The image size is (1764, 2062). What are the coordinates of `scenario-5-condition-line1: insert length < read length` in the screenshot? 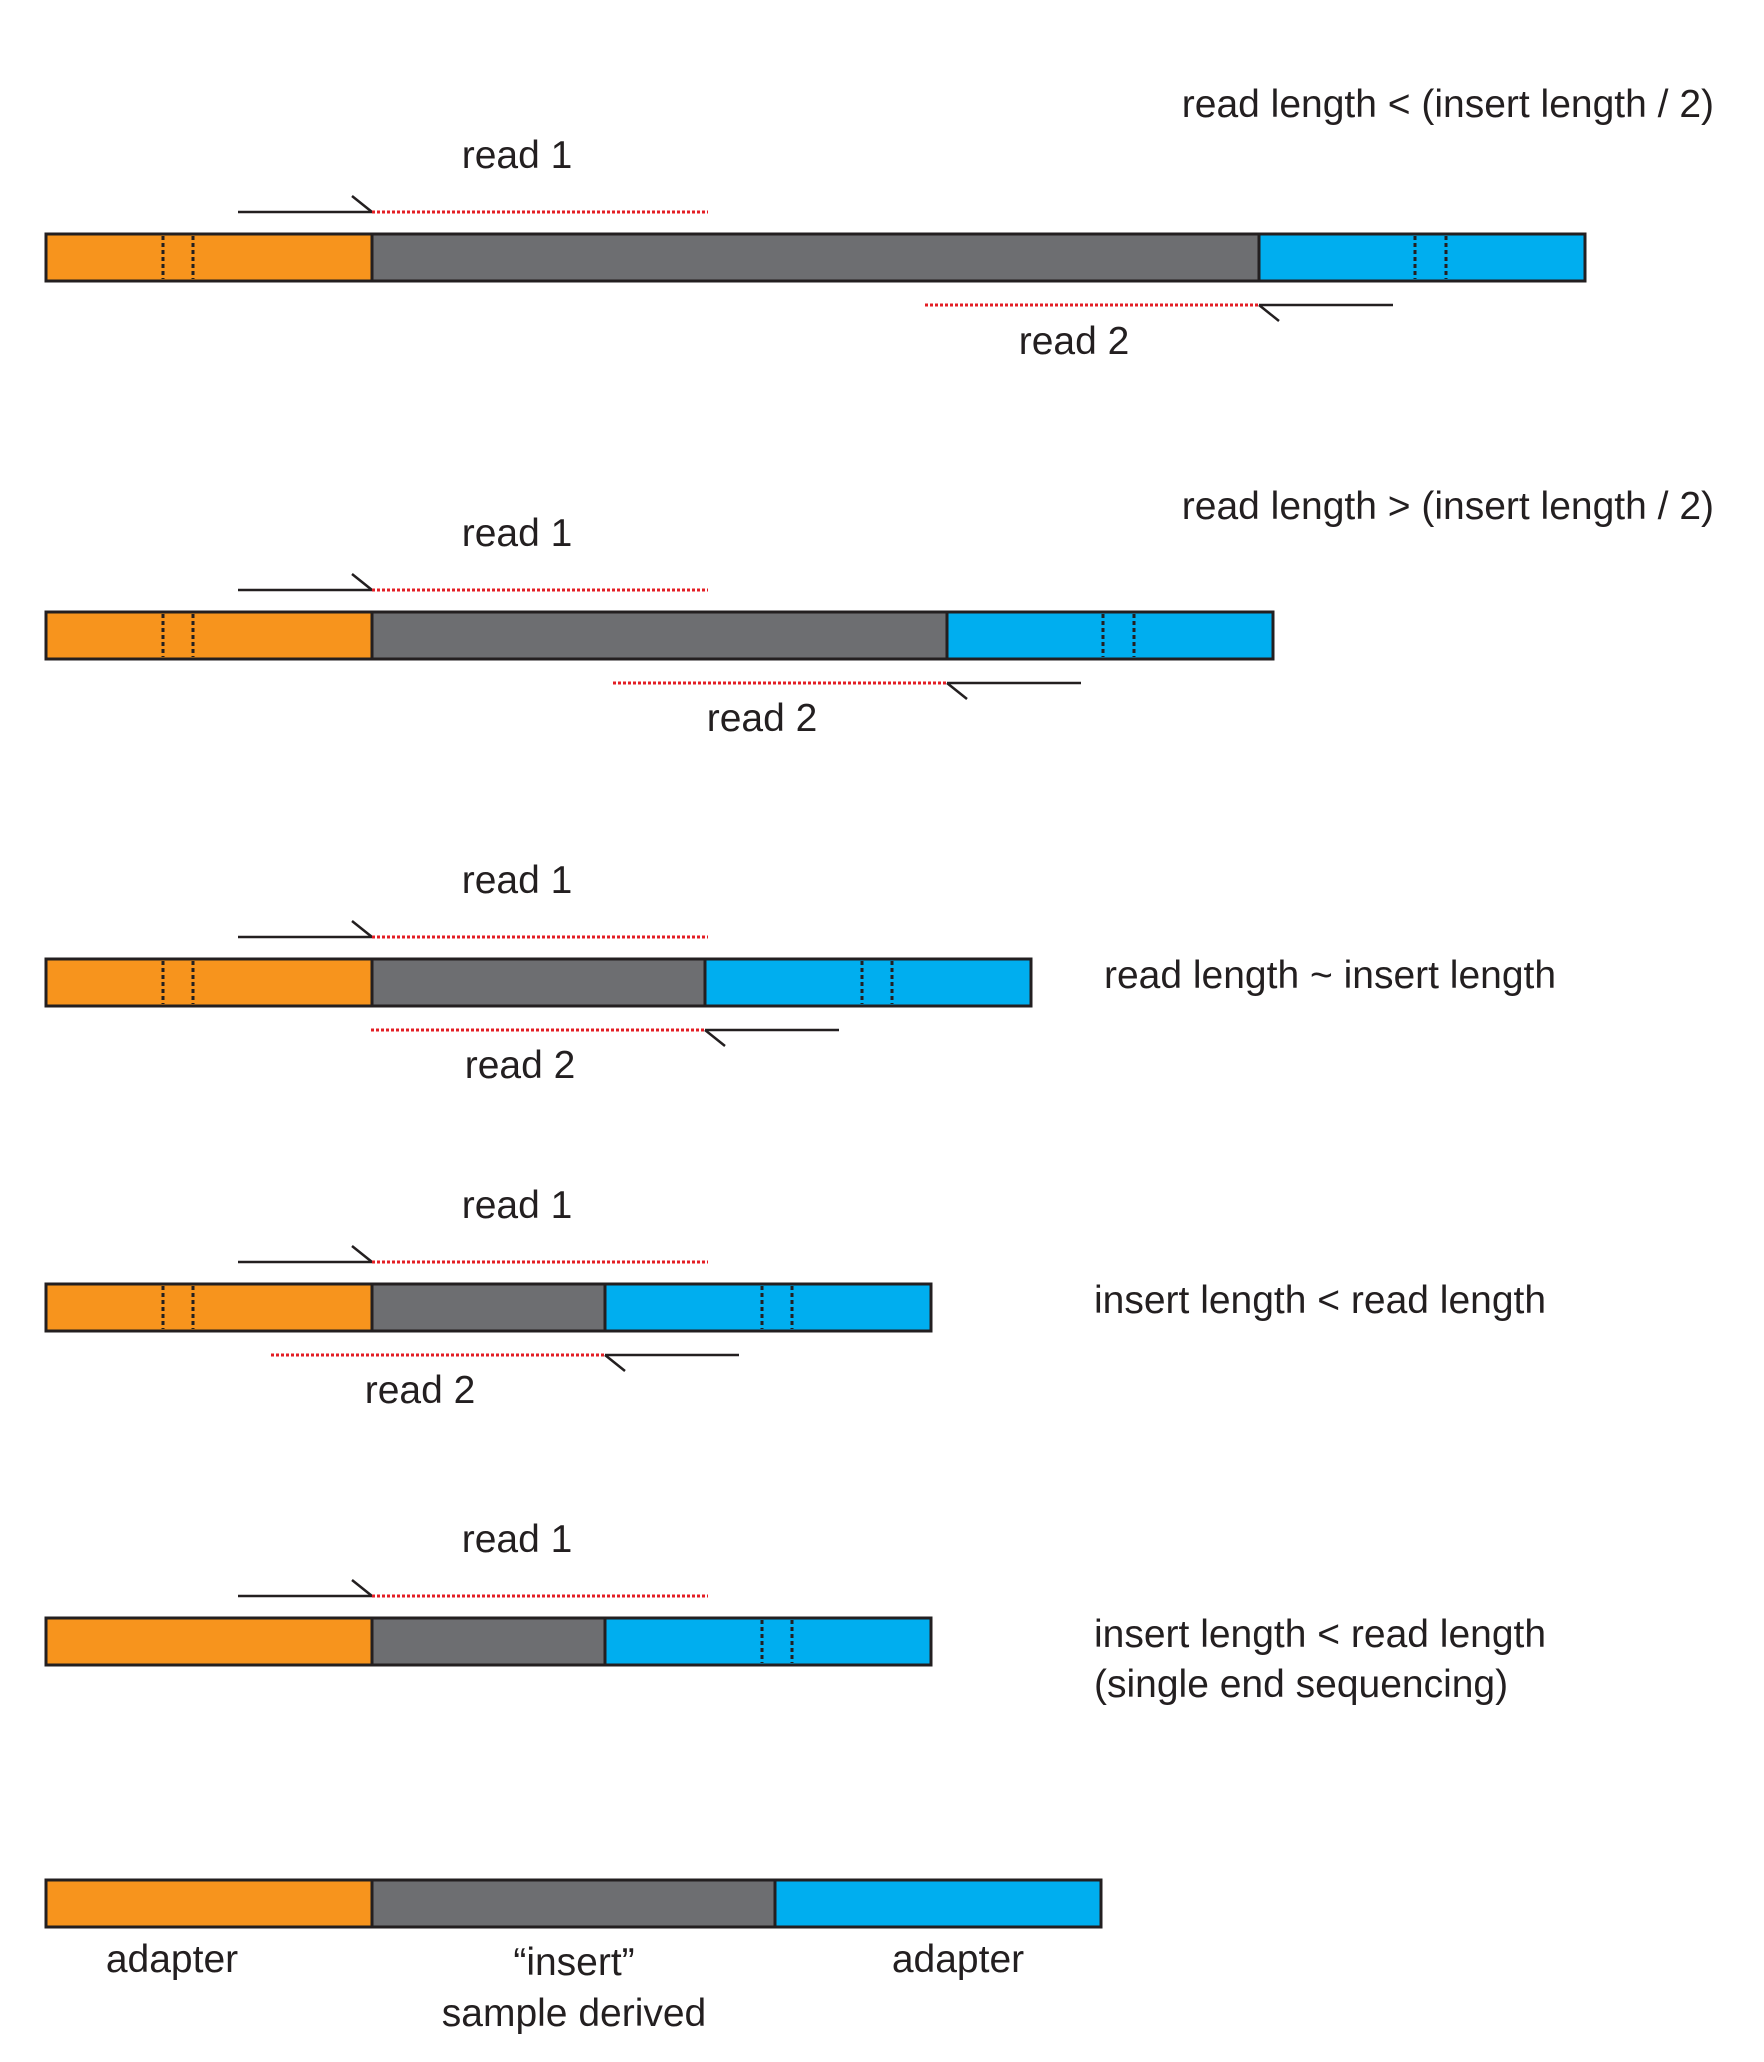 It's located at (1320, 1634).